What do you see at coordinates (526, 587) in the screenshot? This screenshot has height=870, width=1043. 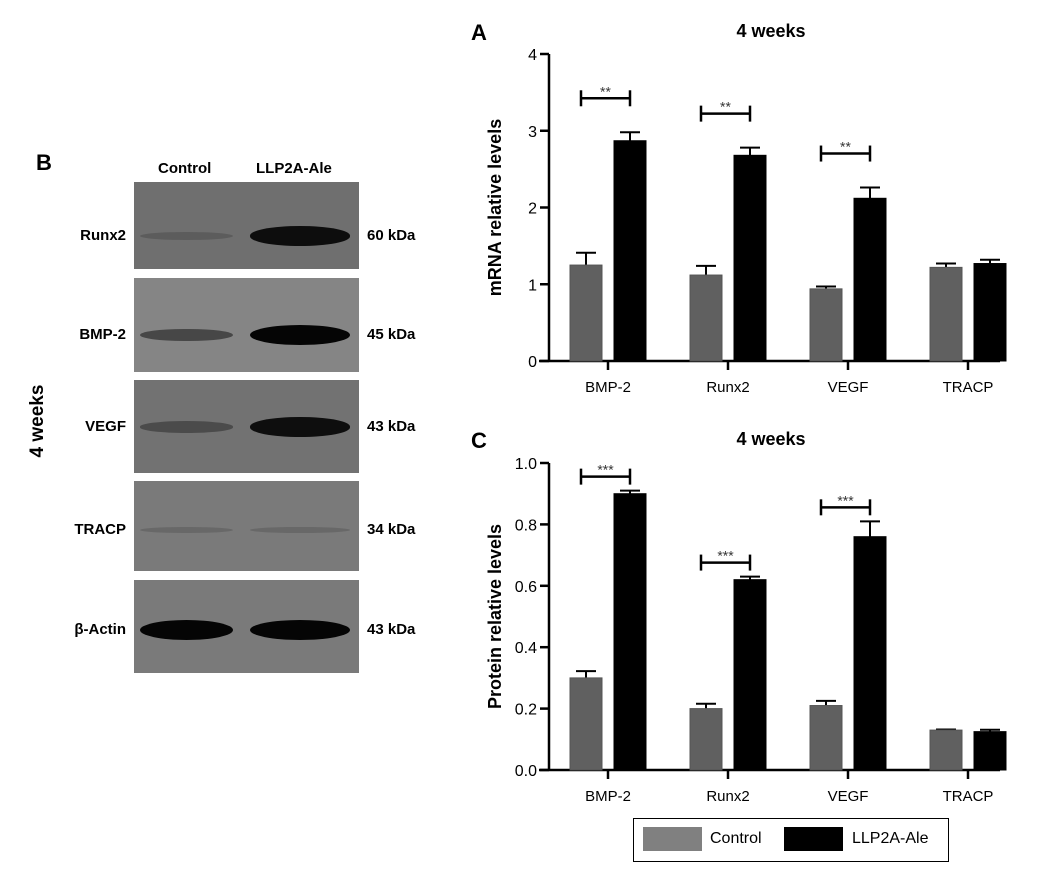 I see `y-tick-label: 0.6` at bounding box center [526, 587].